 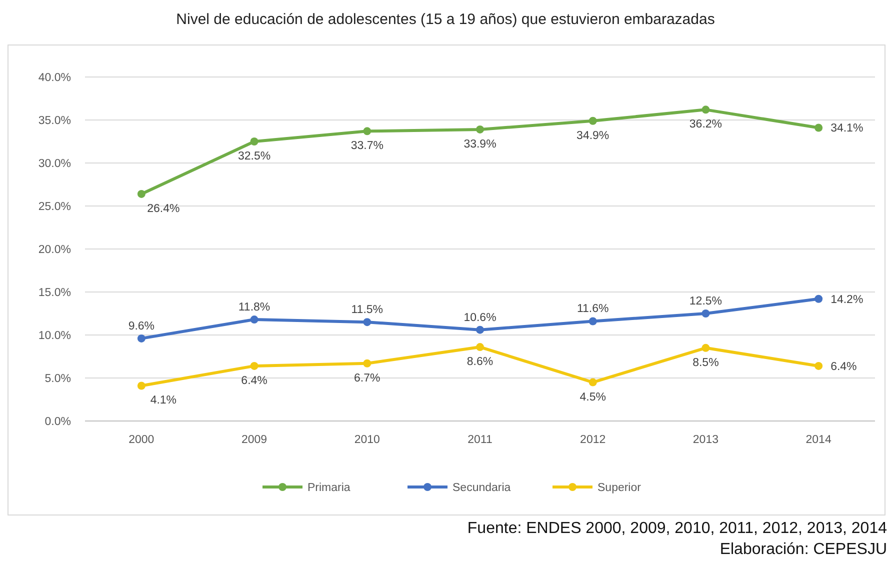 I want to click on data-label: 26.4%, so click(x=163, y=208).